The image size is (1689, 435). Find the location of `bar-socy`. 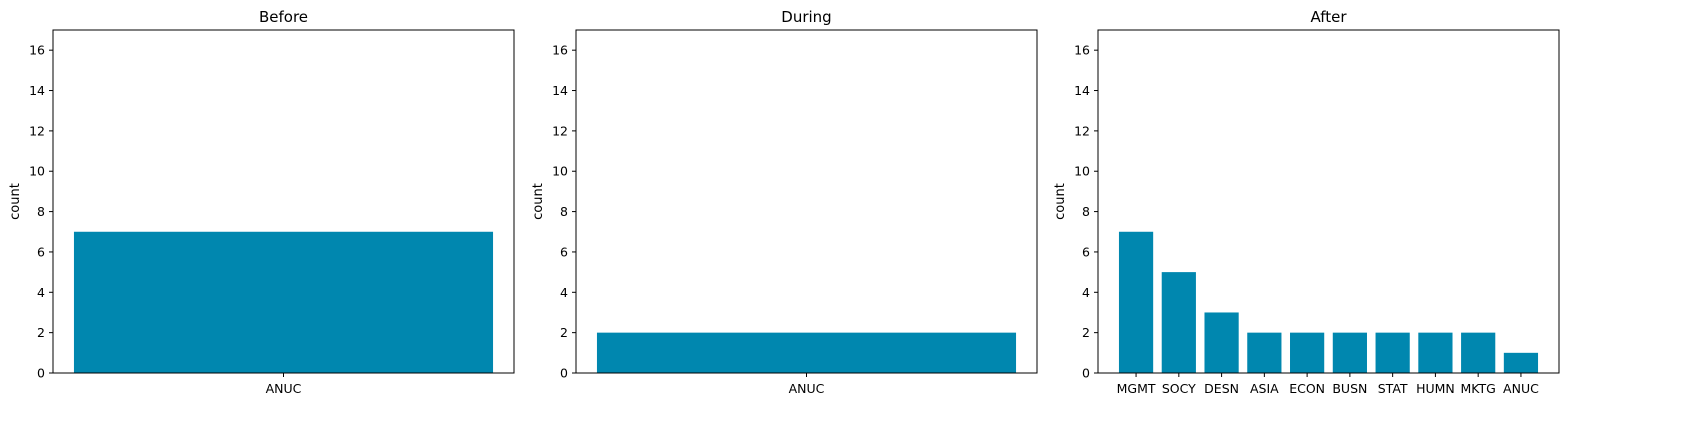

bar-socy is located at coordinates (1178, 322).